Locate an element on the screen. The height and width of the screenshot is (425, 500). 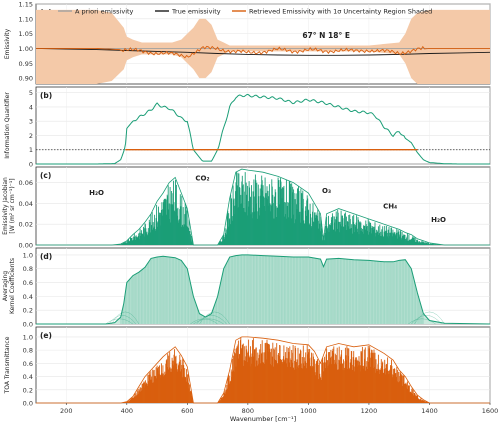
y-tick-label: 0 is located at coordinates (31, 165).